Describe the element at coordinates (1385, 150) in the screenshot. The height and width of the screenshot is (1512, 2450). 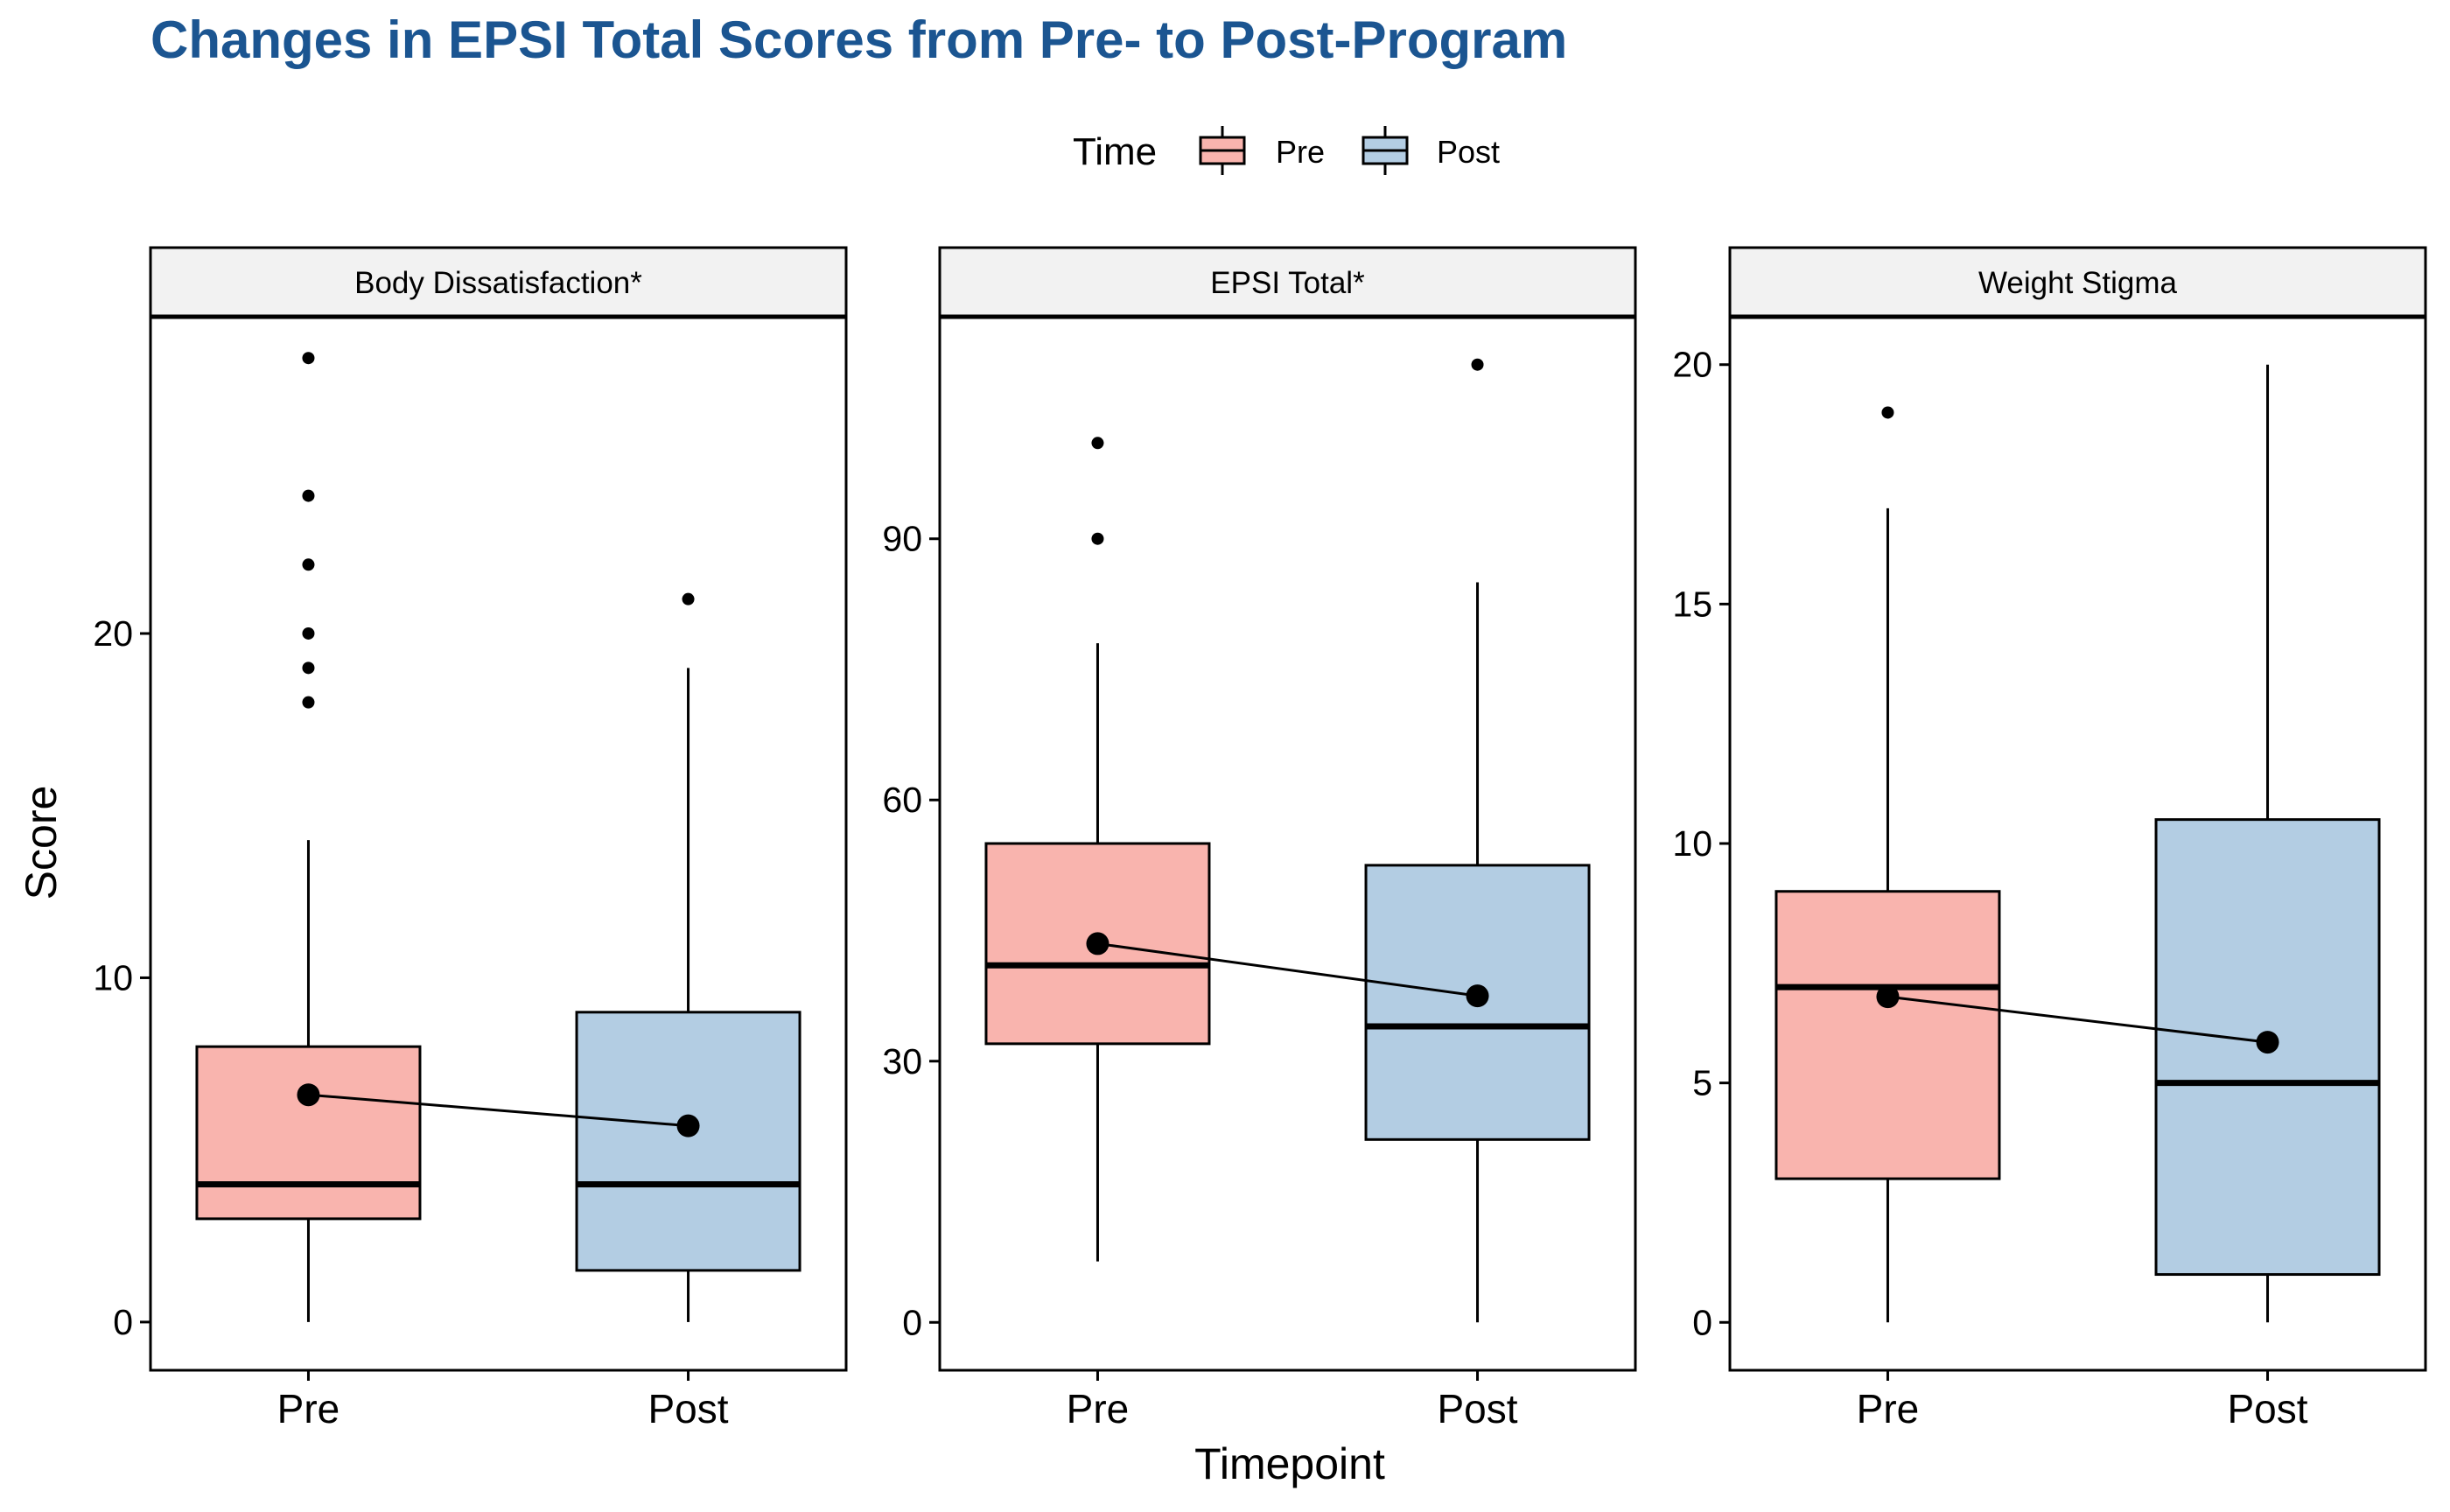
I see `legend-key-post` at that location.